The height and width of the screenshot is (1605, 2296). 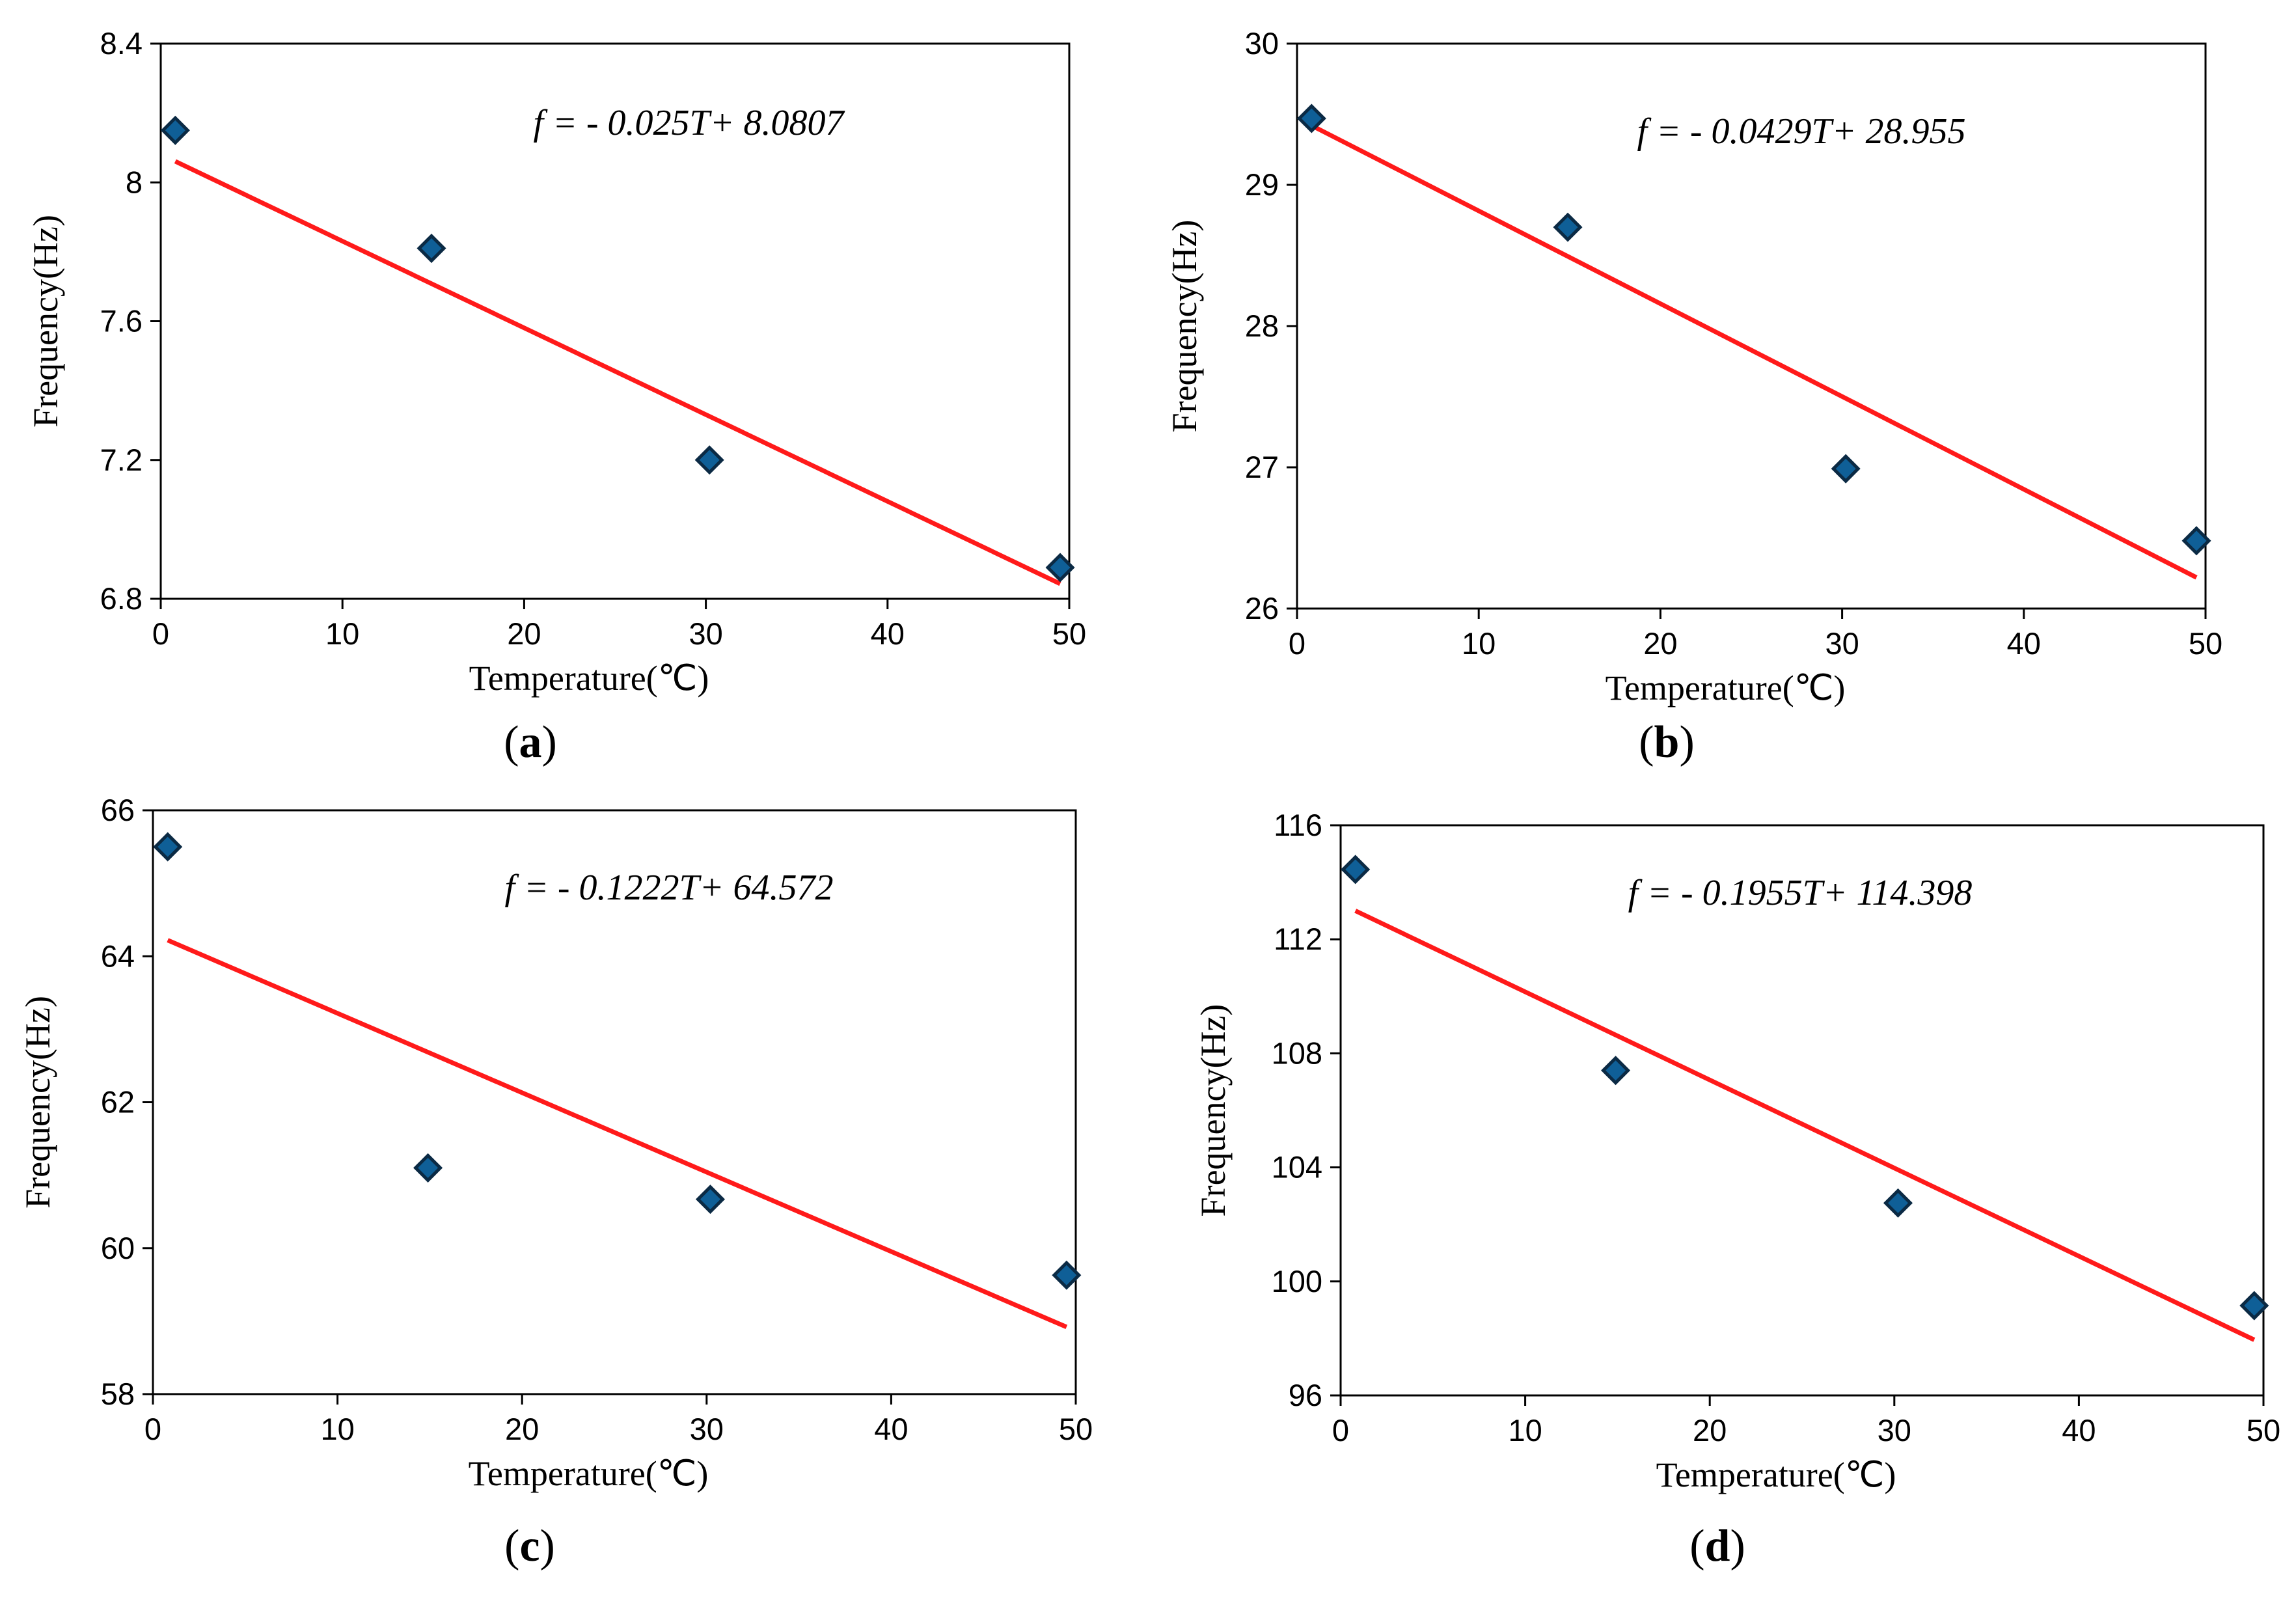 I want to click on fit-equation: f = - 0.0429T+ 28.955, so click(x=1801, y=131).